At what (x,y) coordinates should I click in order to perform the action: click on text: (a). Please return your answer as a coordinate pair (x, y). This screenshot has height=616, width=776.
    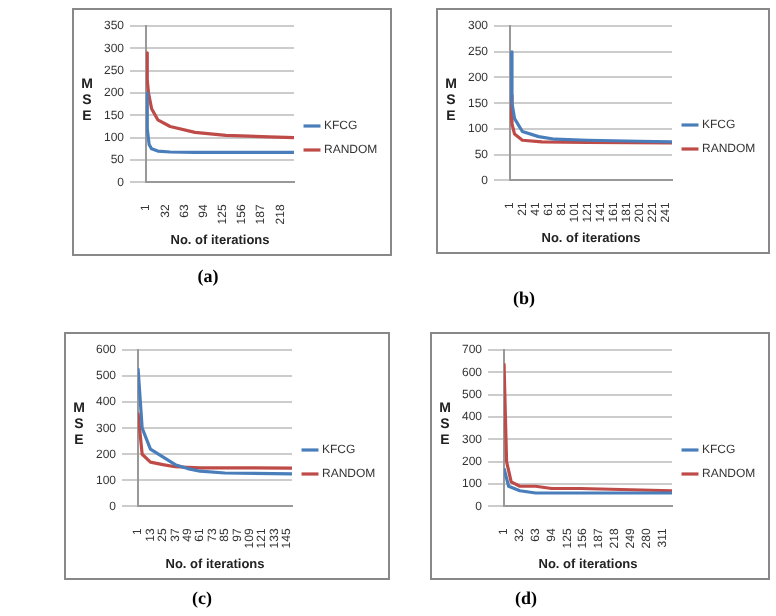
    Looking at the image, I should click on (208, 276).